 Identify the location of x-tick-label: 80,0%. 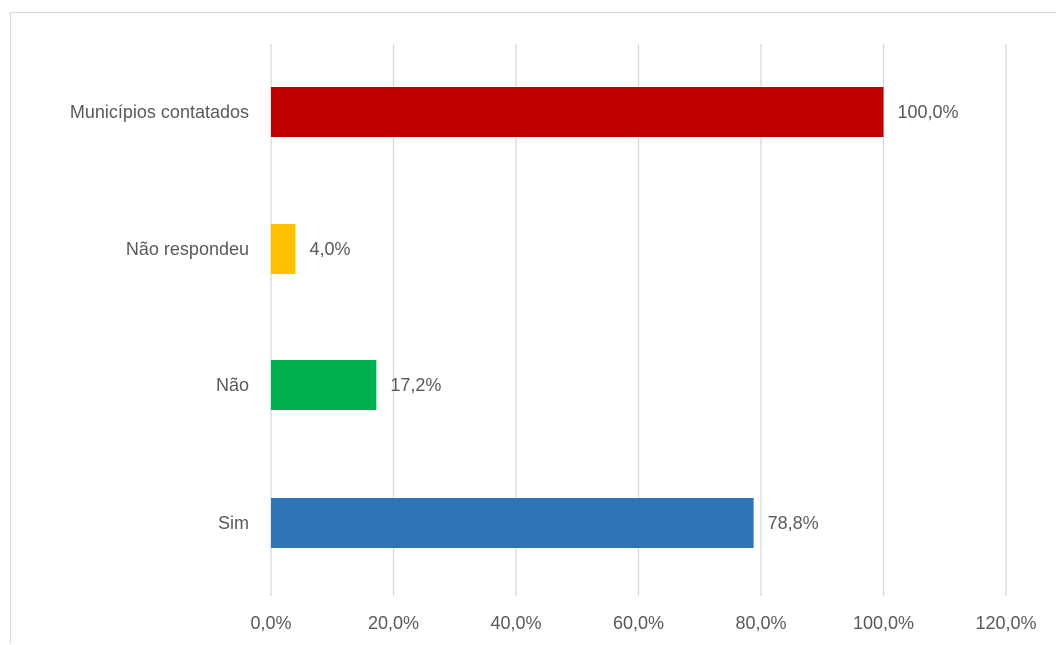
(760, 623).